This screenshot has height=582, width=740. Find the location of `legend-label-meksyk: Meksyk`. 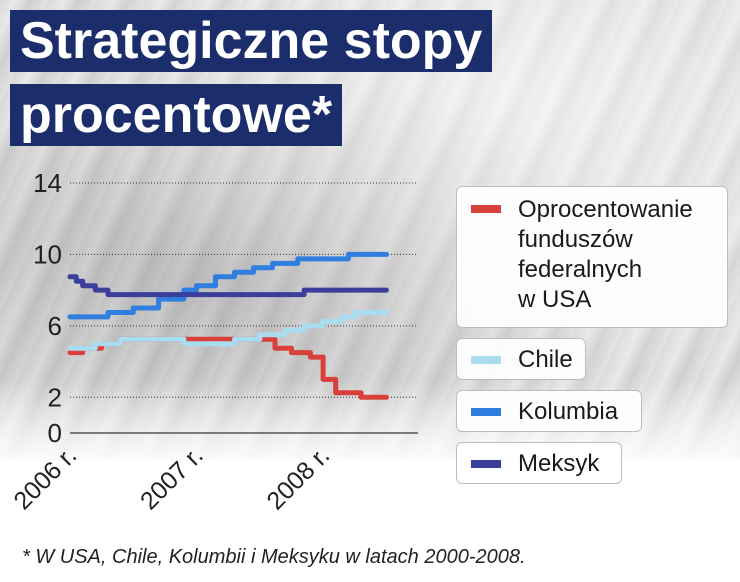

legend-label-meksyk: Meksyk is located at coordinates (559, 463).